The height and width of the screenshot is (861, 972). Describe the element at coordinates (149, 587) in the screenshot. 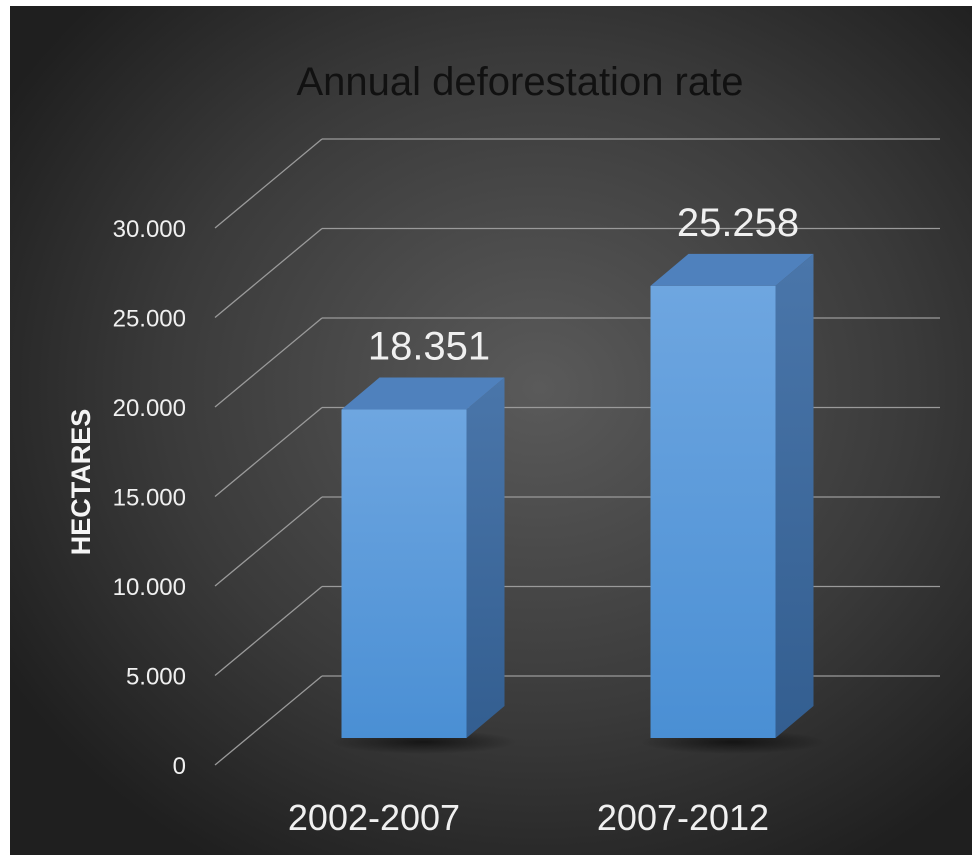

I see `y-tick-label: 10.000` at that location.